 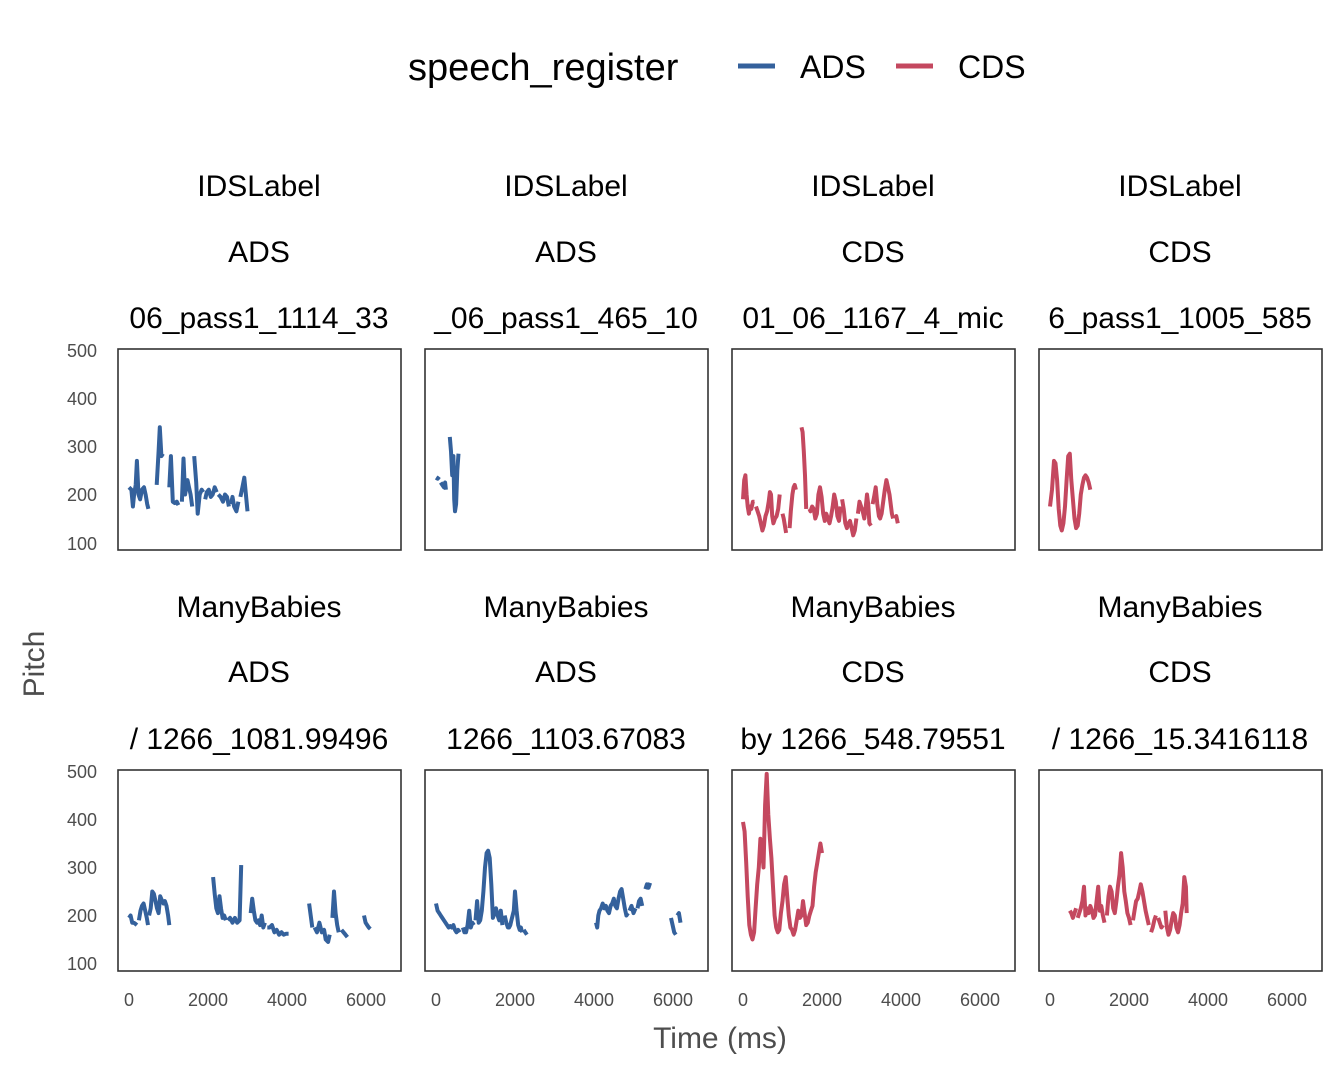 What do you see at coordinates (543, 68) in the screenshot?
I see `legend-title: speech_register` at bounding box center [543, 68].